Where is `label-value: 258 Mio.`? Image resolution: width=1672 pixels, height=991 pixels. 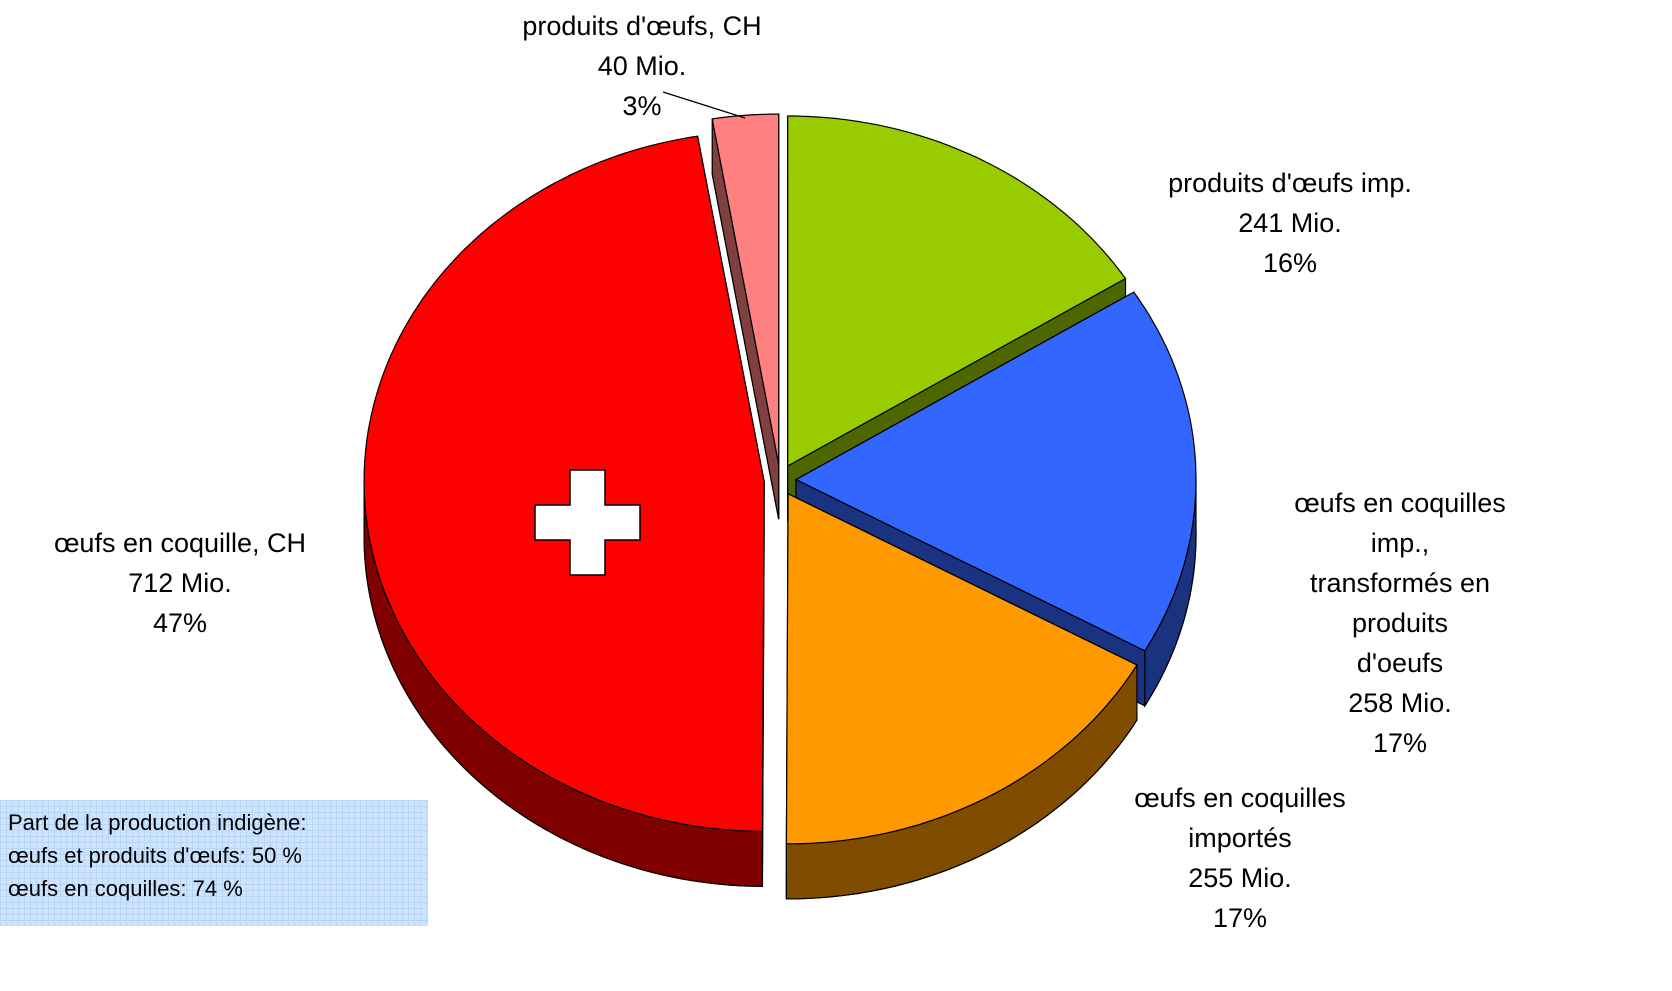
label-value: 258 Mio. is located at coordinates (1400, 703).